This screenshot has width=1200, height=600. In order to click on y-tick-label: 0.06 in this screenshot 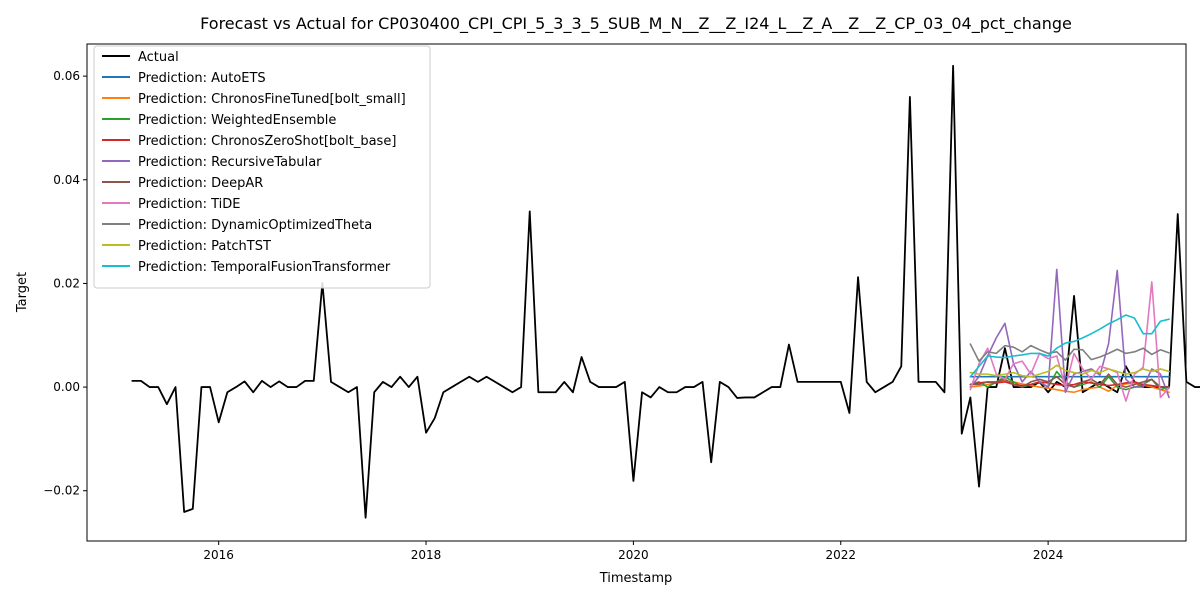, I will do `click(66, 76)`.